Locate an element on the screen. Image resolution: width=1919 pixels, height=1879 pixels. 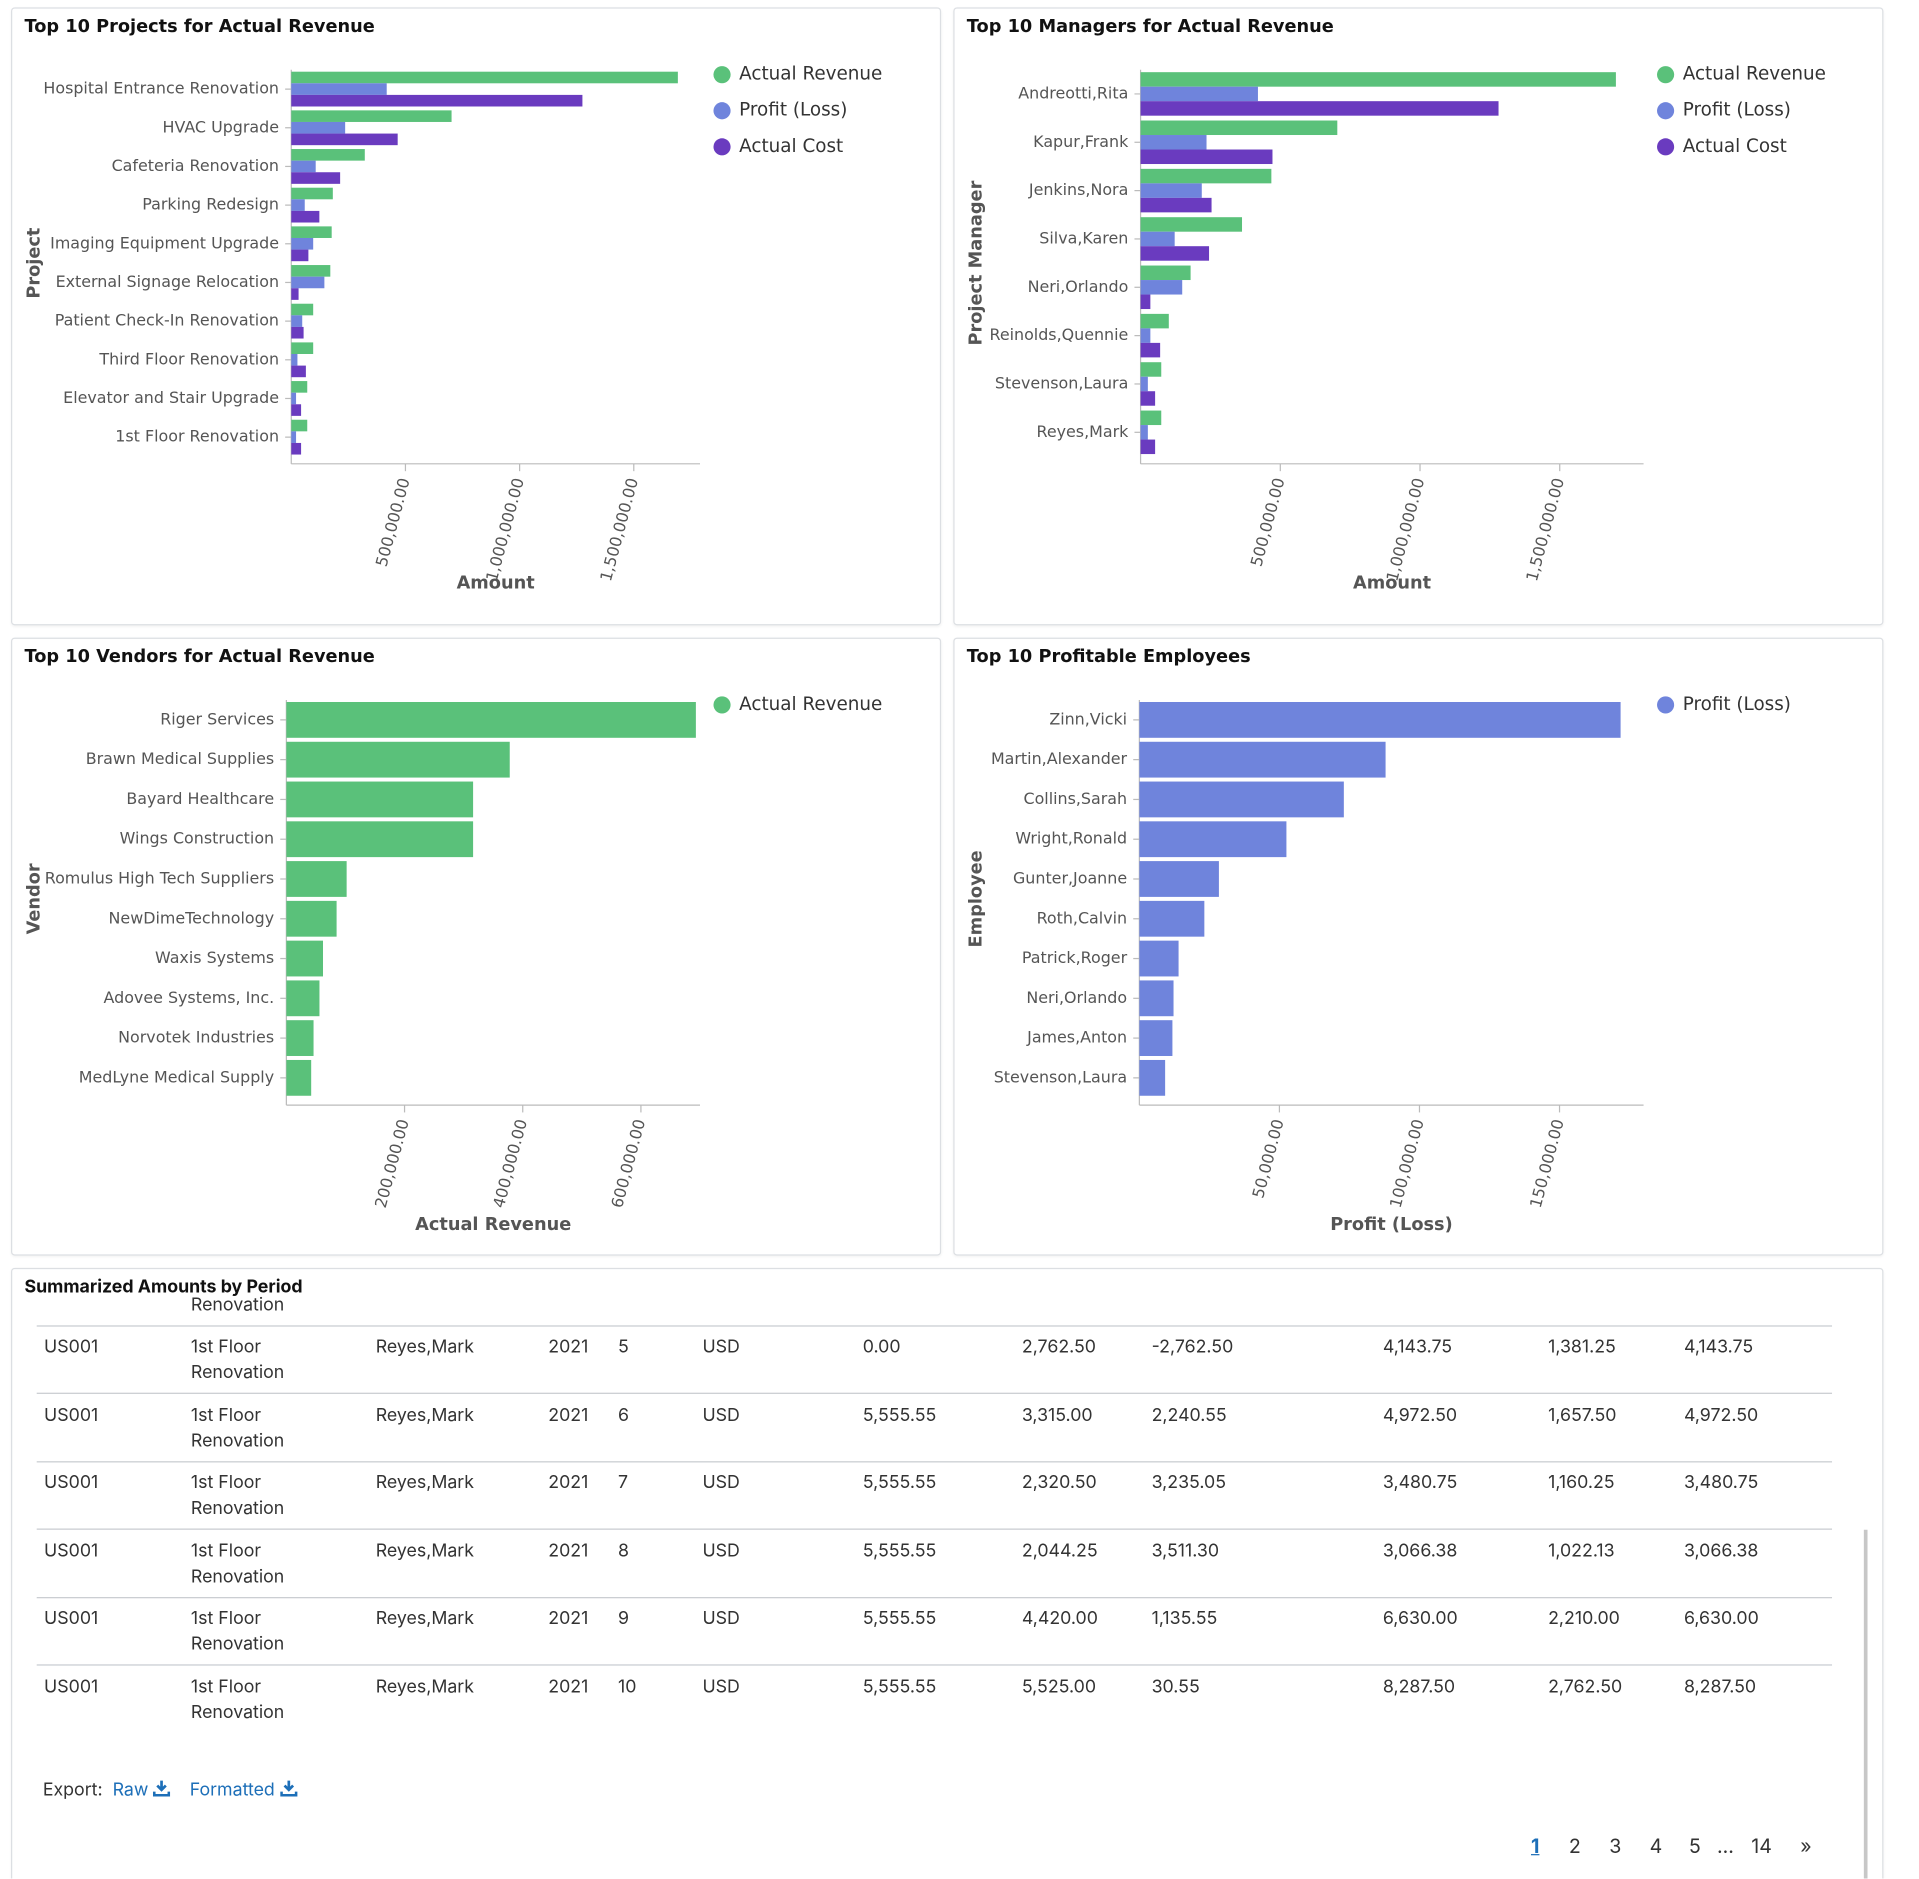
x-axis-label: Actual Revenue is located at coordinates (493, 1225).